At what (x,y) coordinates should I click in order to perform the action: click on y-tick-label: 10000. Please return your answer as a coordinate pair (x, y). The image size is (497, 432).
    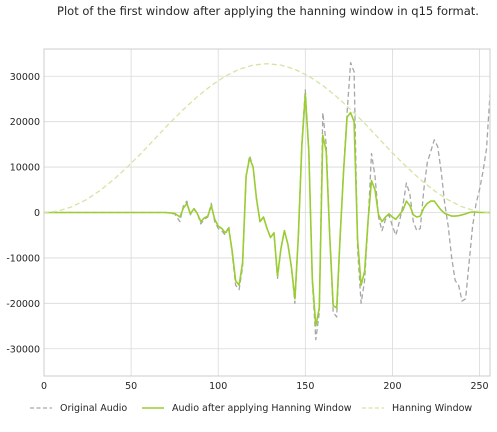
    Looking at the image, I should click on (25, 168).